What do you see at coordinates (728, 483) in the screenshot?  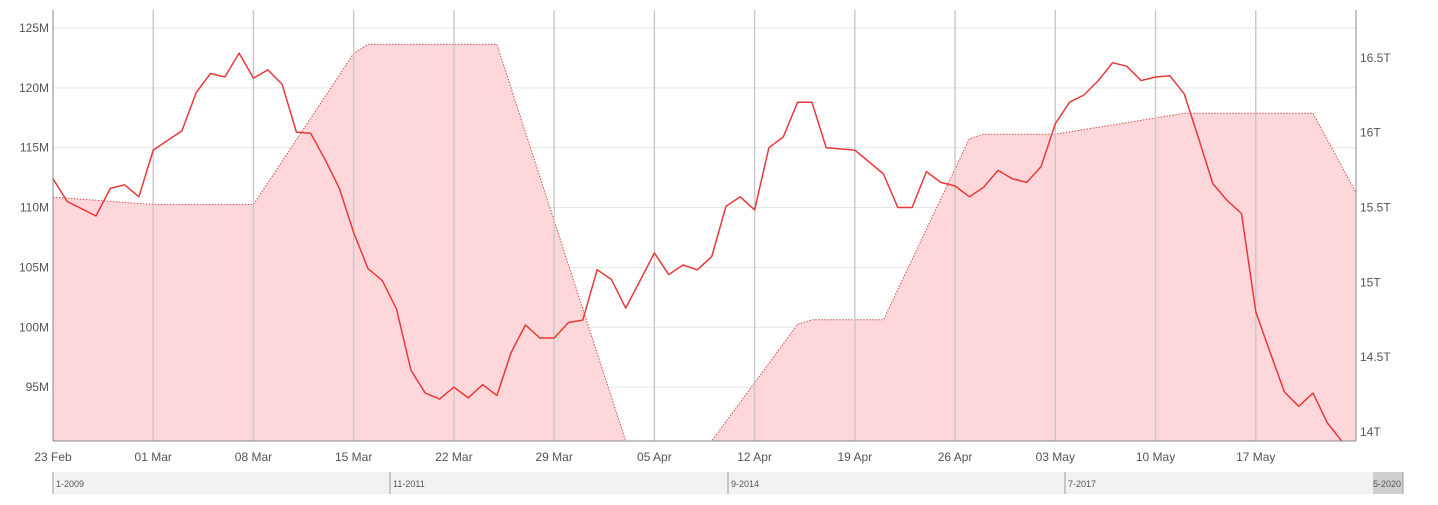 I see `range-navigator: 1-2009 11-2011 9-2014 7-2017 5-2020` at bounding box center [728, 483].